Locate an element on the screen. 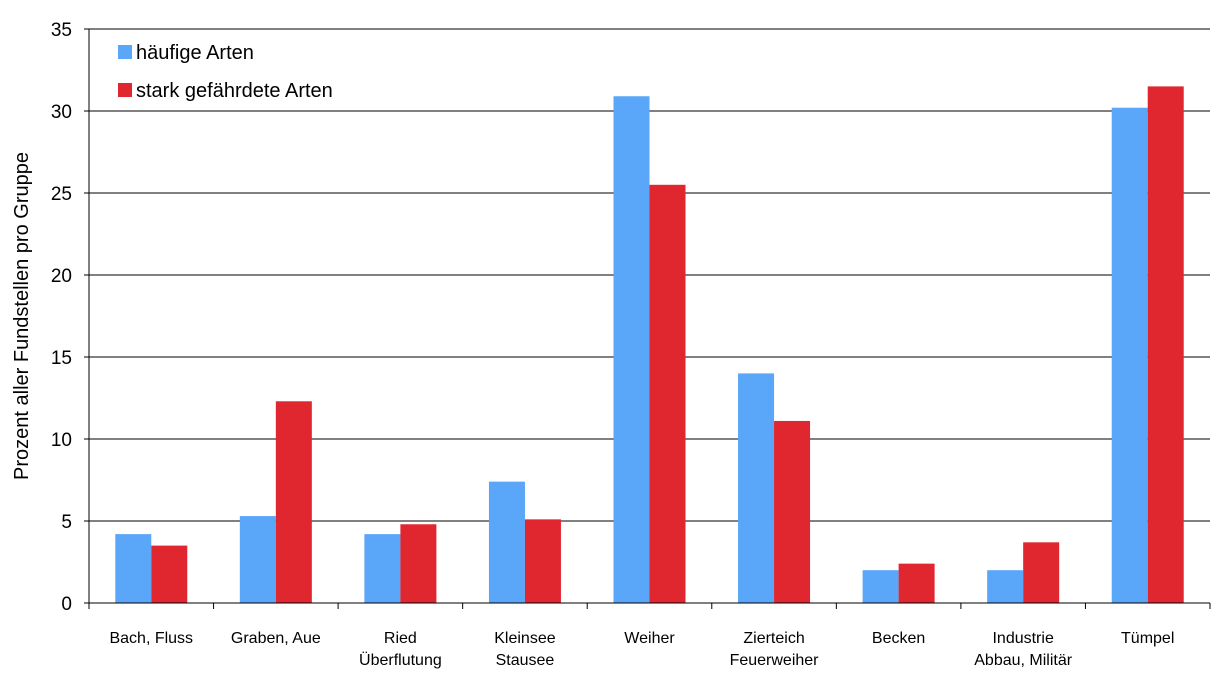 This screenshot has height=674, width=1211. y-tick-label: 30 is located at coordinates (61, 112).